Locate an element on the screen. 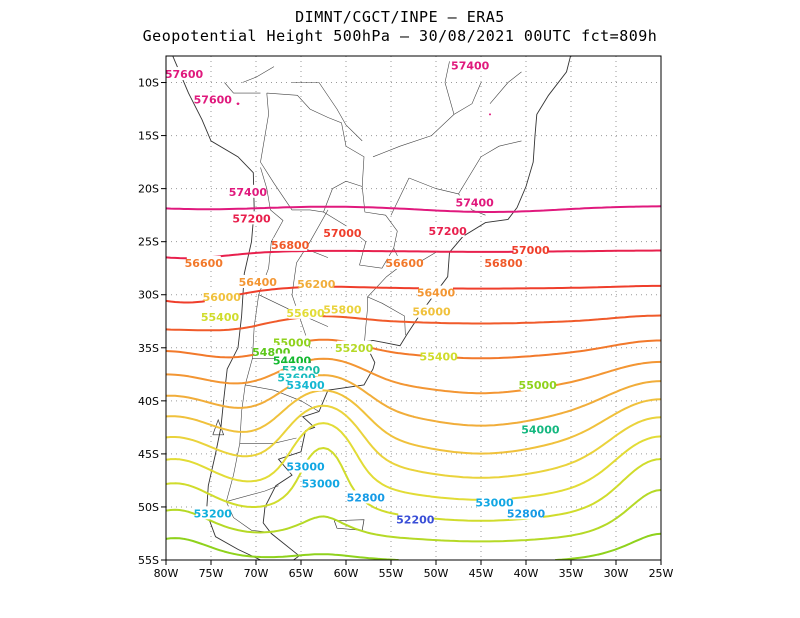 The height and width of the screenshot is (618, 800). contour-label: 53000 is located at coordinates (494, 503).